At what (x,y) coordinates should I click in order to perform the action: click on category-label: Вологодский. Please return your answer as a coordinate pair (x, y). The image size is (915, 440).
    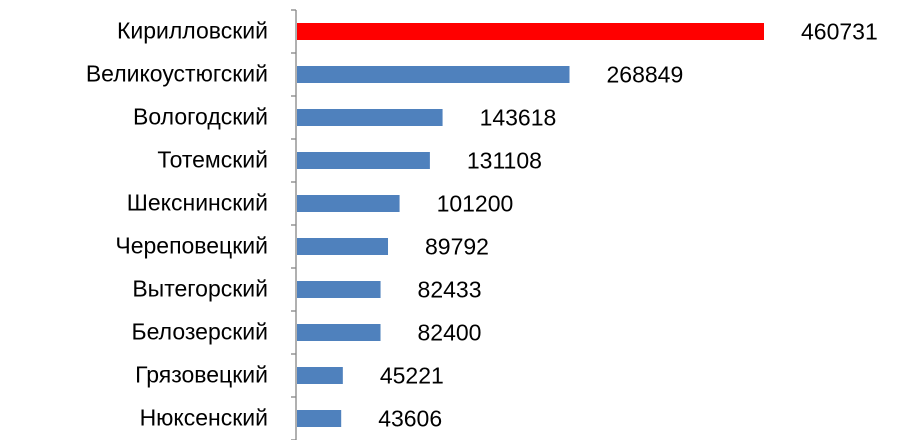
    Looking at the image, I should click on (200, 117).